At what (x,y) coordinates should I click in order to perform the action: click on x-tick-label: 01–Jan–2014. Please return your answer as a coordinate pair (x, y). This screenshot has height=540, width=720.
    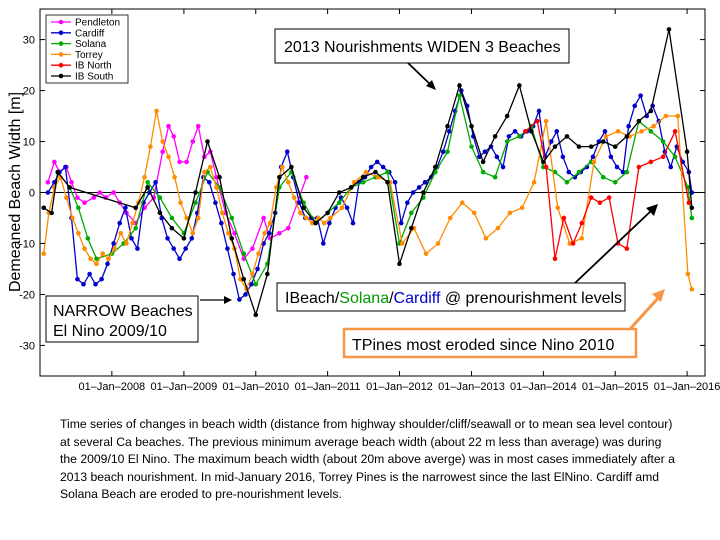
    Looking at the image, I should click on (543, 387).